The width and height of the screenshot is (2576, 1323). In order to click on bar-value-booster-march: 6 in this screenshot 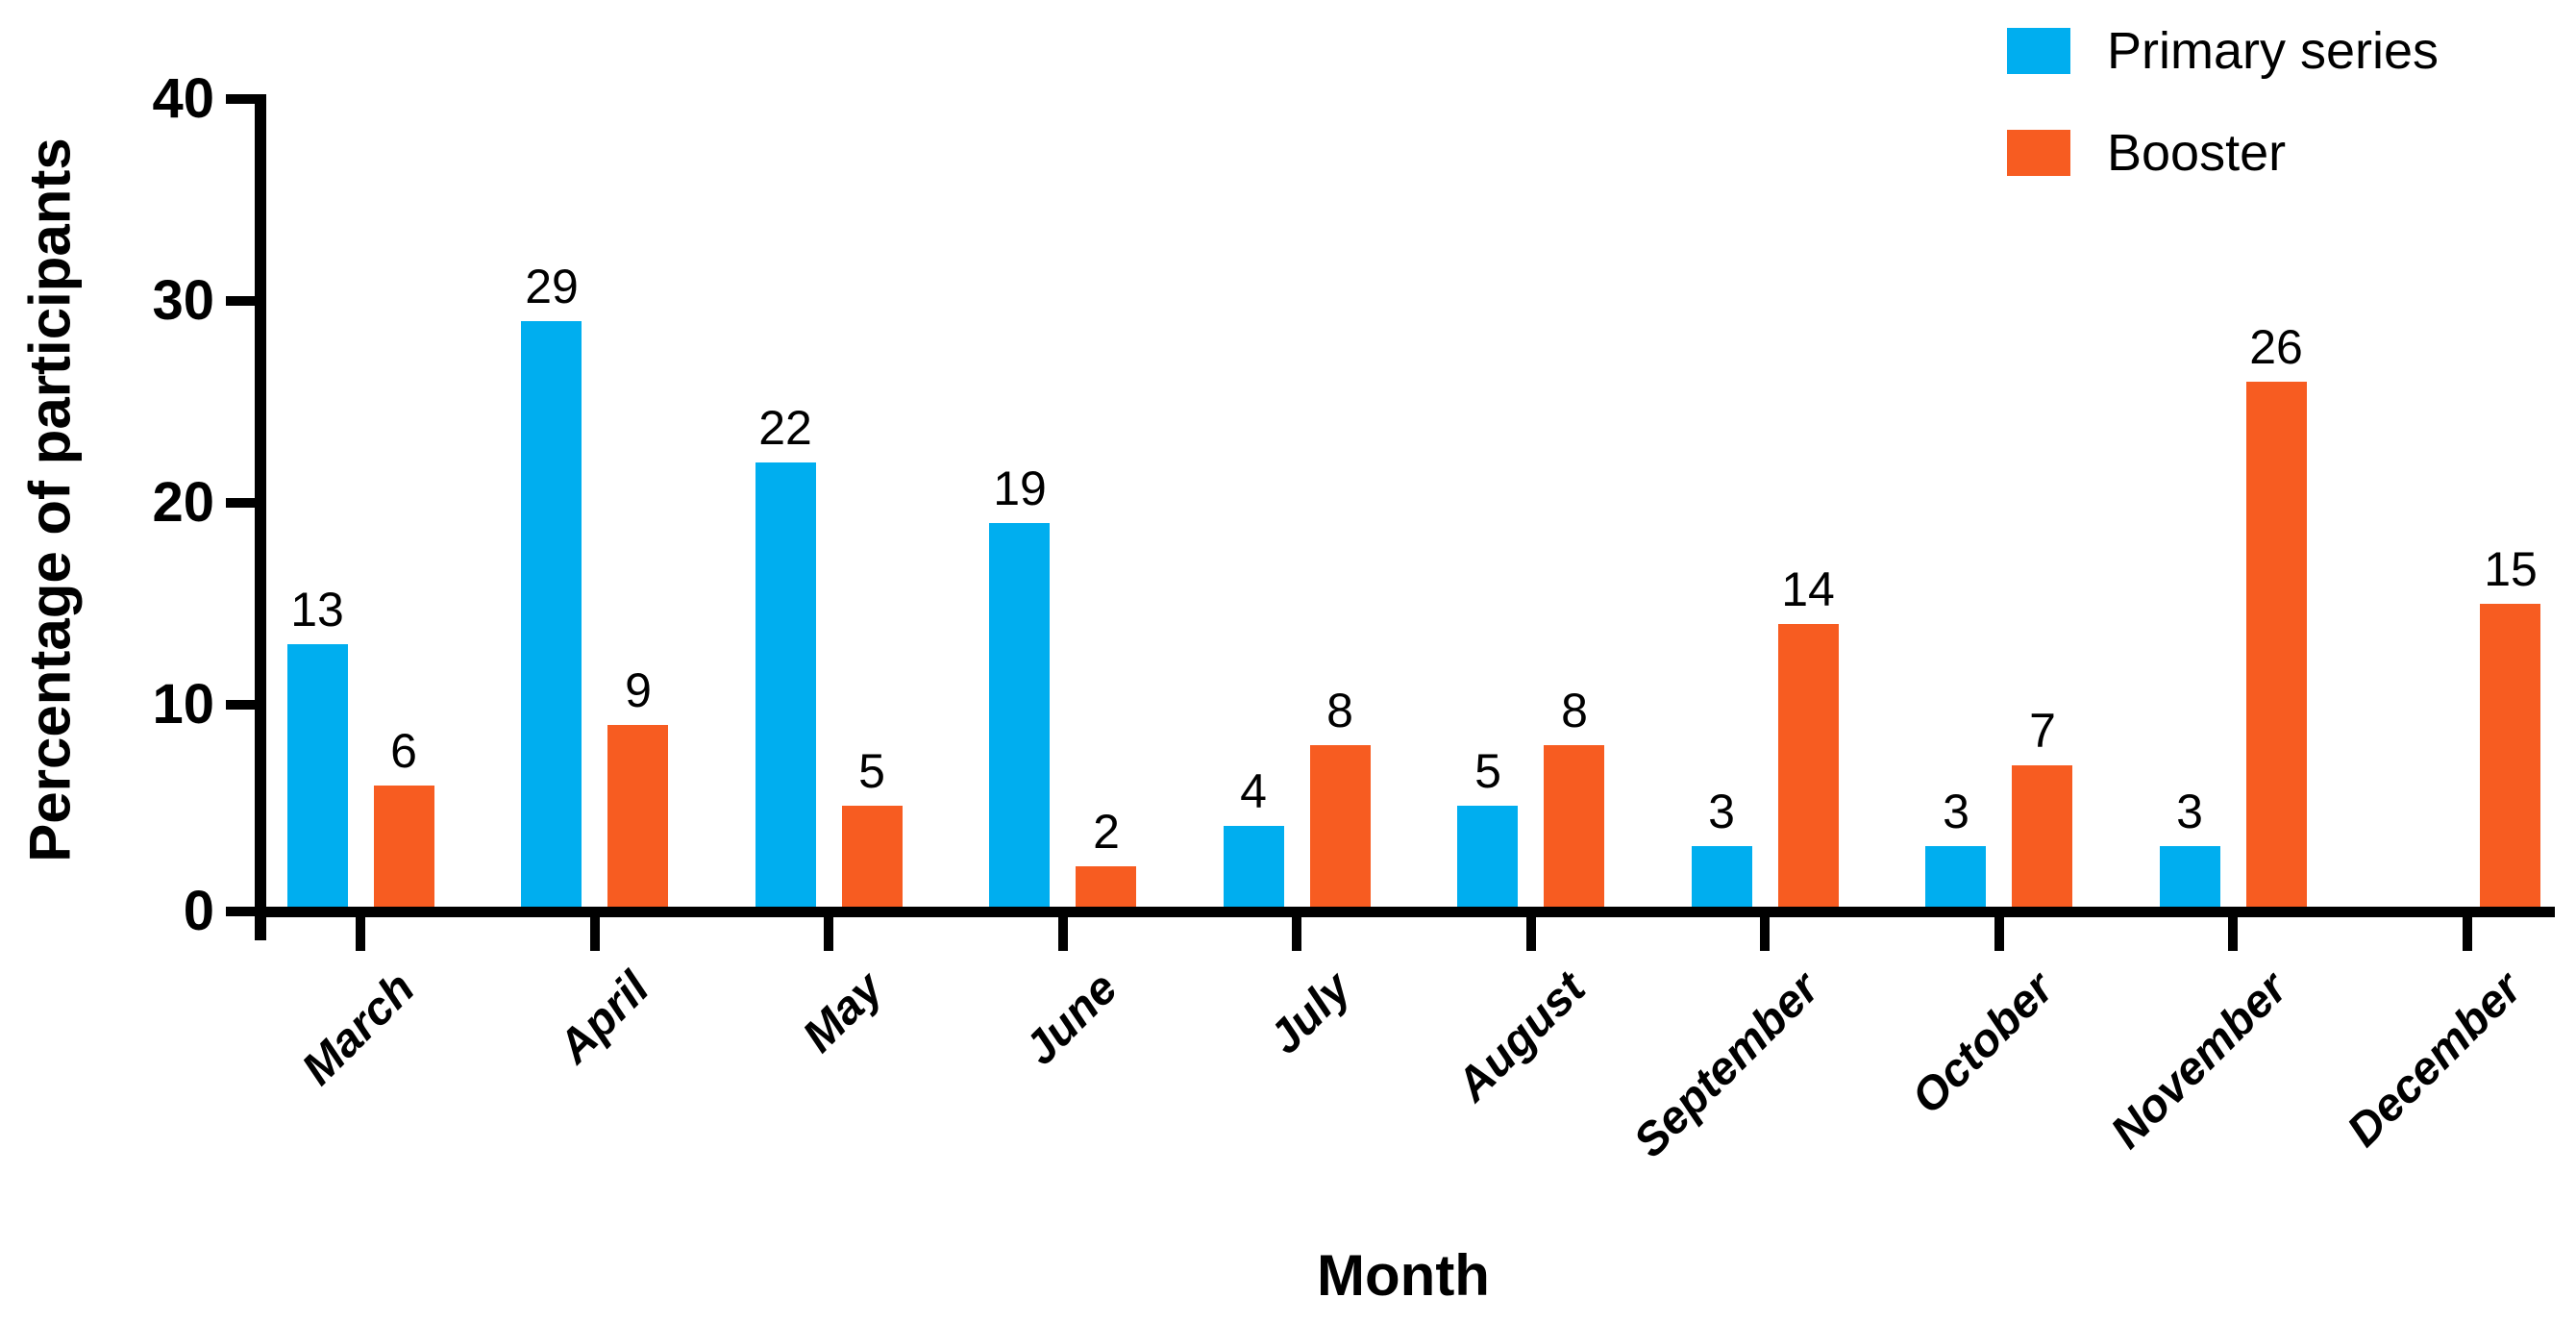, I will do `click(404, 751)`.